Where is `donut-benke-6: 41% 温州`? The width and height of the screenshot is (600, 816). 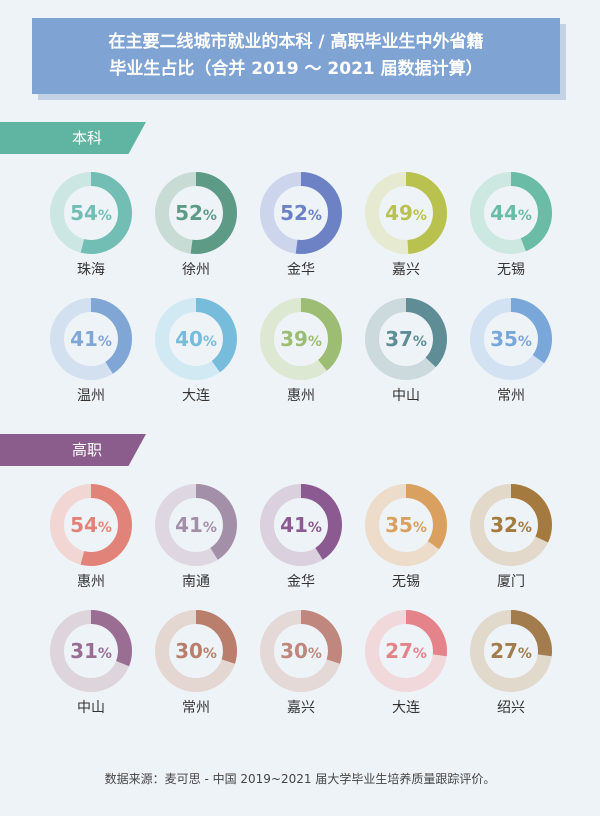 donut-benke-6: 41% 温州 is located at coordinates (91, 351).